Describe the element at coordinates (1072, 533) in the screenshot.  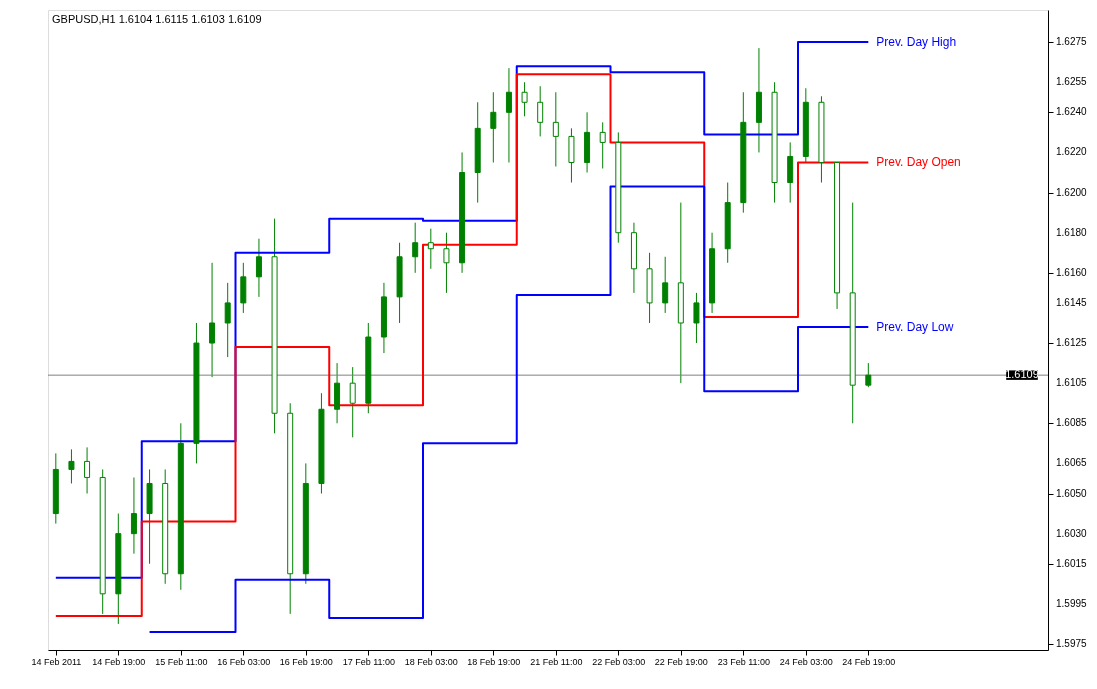
I see `y-tick-label: 1.6030` at that location.